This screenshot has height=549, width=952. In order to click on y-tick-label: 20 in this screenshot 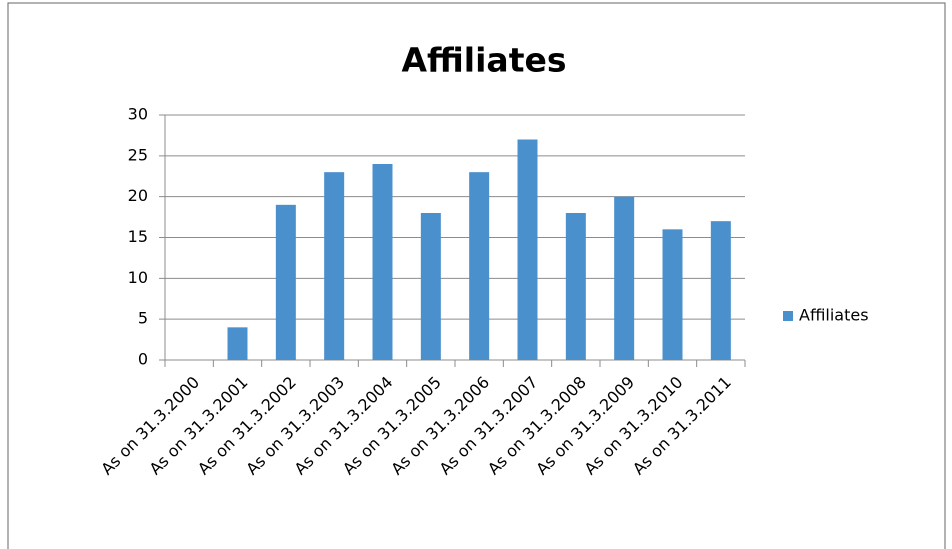, I will do `click(138, 195)`.